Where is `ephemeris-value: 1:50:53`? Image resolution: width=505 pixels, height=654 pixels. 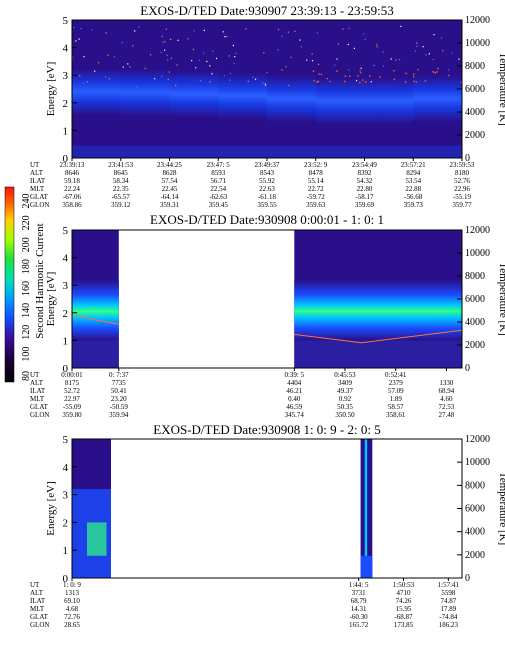 ephemeris-value: 1:50:53 is located at coordinates (404, 585).